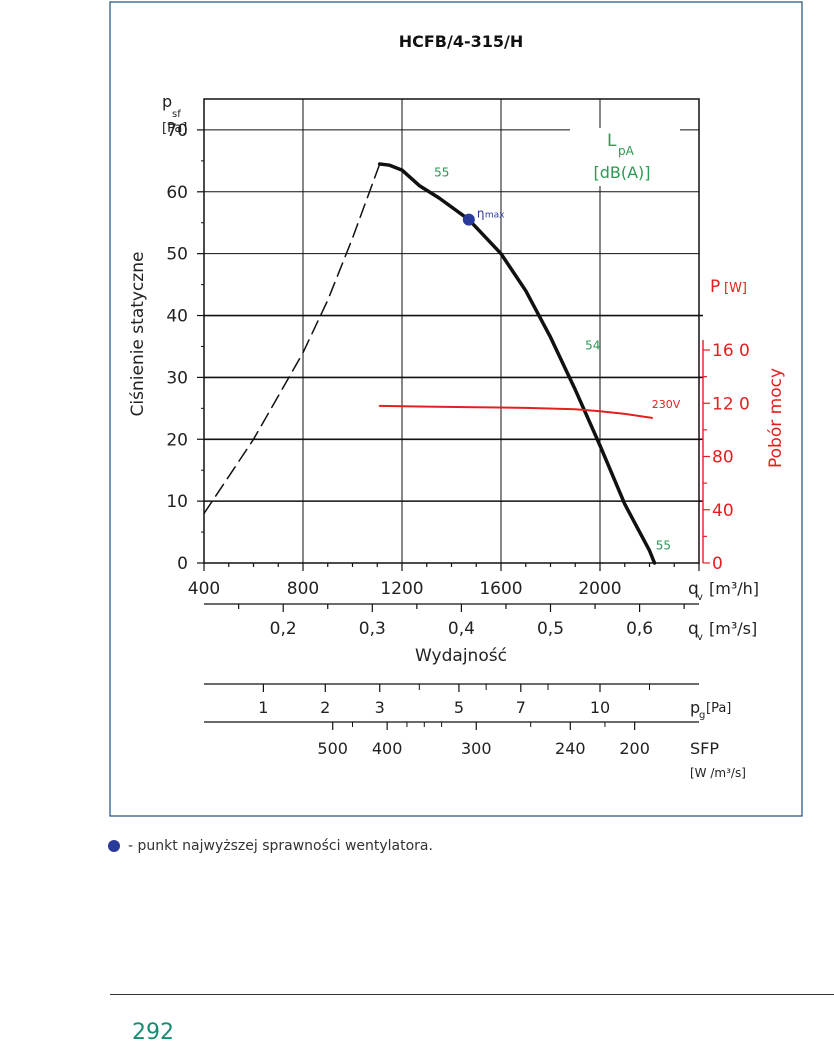 The height and width of the screenshot is (1045, 834). Describe the element at coordinates (626, 151) in the screenshot. I see `noise-label-sub: pA` at that location.